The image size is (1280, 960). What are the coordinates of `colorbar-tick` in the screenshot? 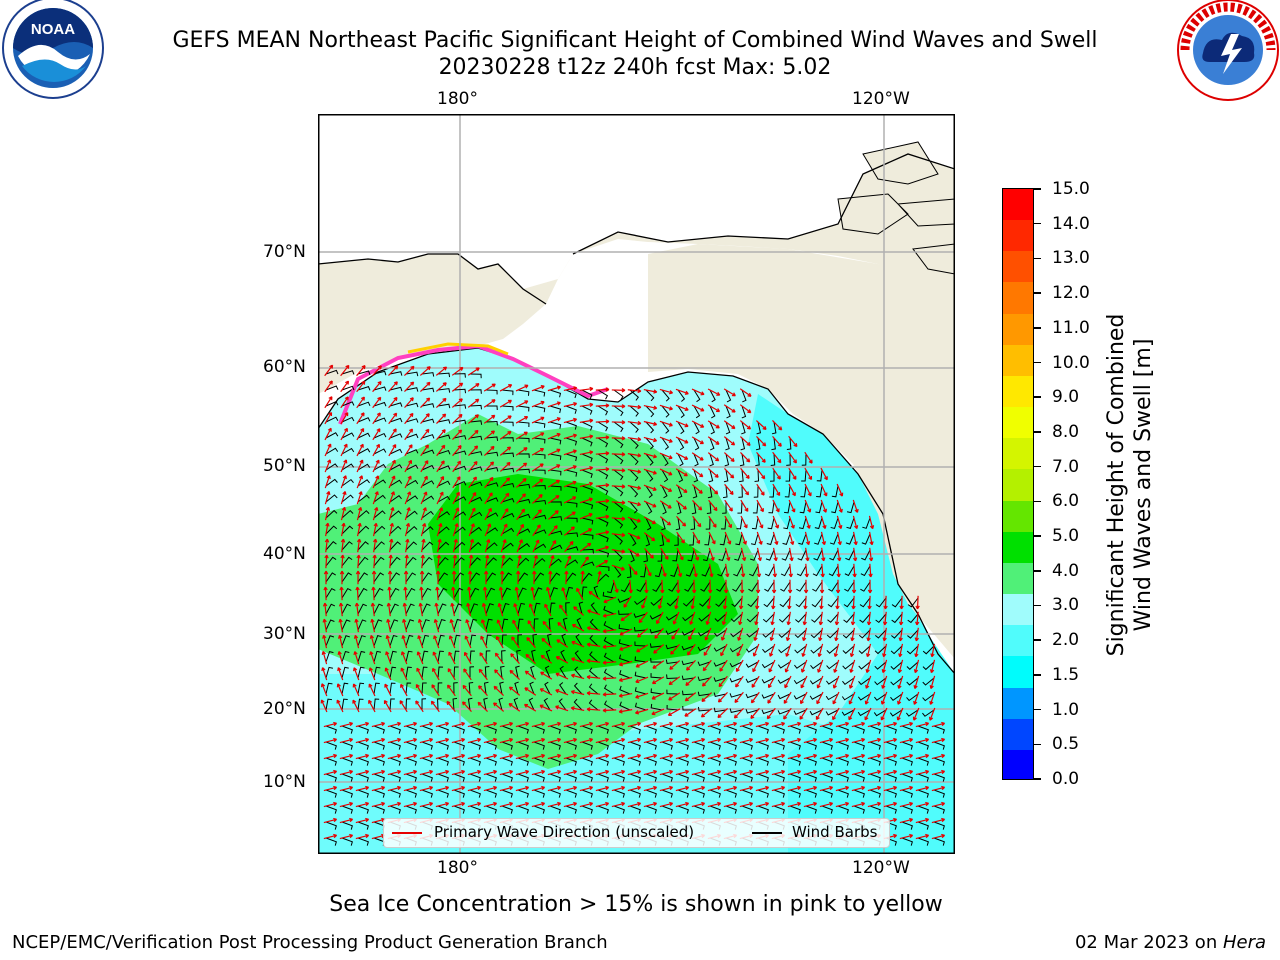 It's located at (1037, 293).